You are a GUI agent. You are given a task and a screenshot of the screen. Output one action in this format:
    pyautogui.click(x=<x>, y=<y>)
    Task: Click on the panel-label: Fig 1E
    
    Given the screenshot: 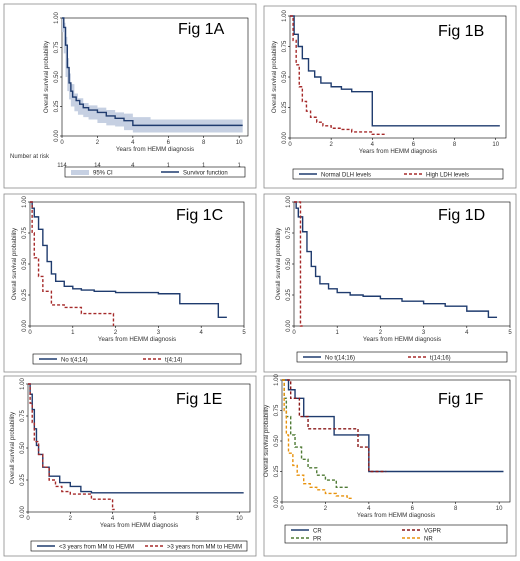 What is the action you would take?
    pyautogui.click(x=199, y=399)
    